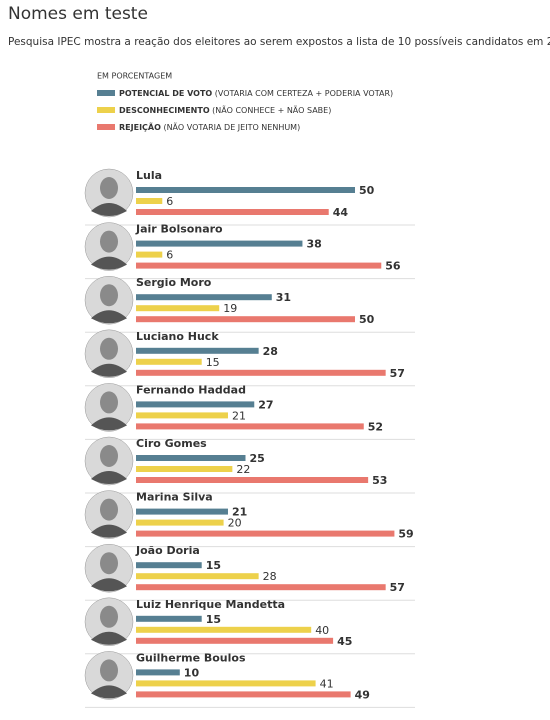 Image resolution: width=550 pixels, height=720 pixels. Describe the element at coordinates (149, 175) in the screenshot. I see `category-label: Lula` at that location.